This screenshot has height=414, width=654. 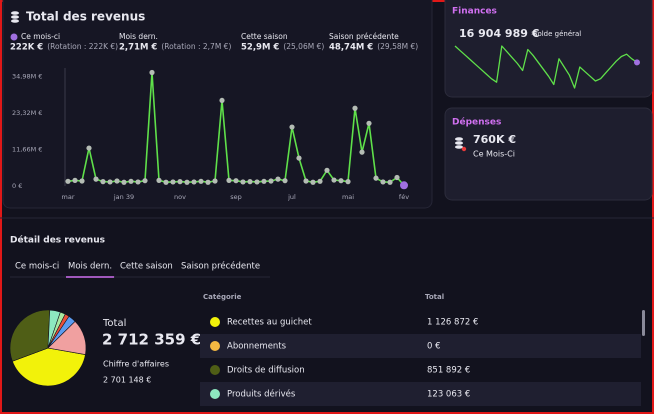 I want to click on total-label: Total, so click(x=114, y=323).